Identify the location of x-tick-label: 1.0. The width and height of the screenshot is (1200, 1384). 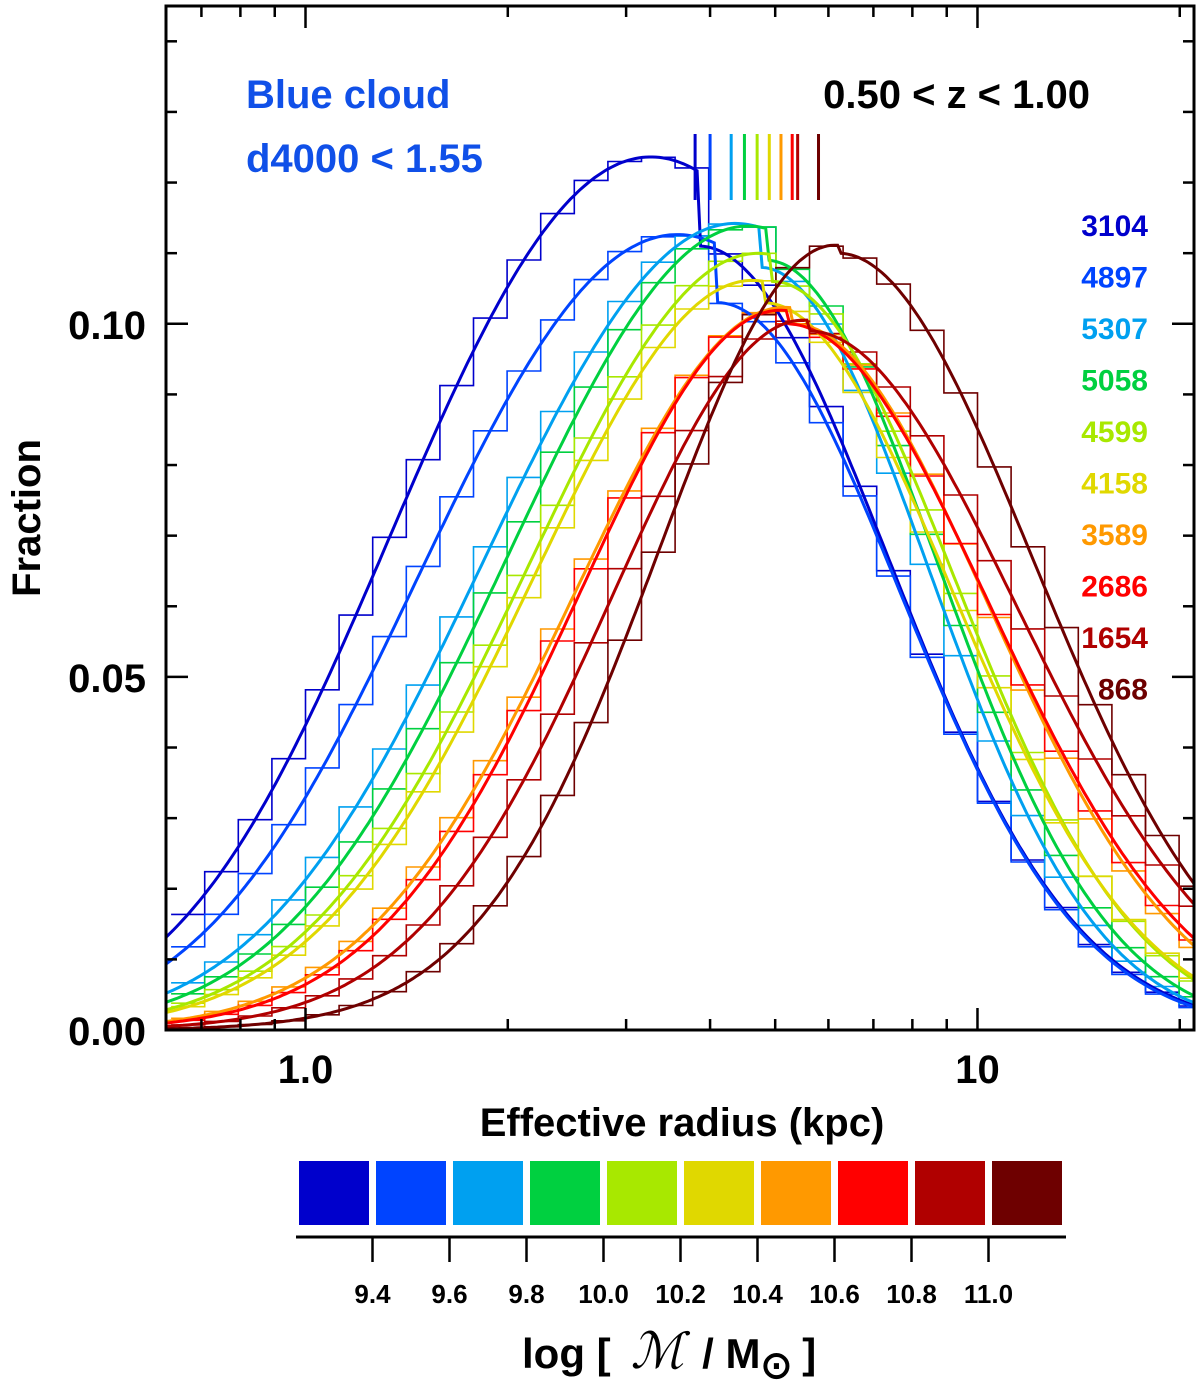
(306, 1070).